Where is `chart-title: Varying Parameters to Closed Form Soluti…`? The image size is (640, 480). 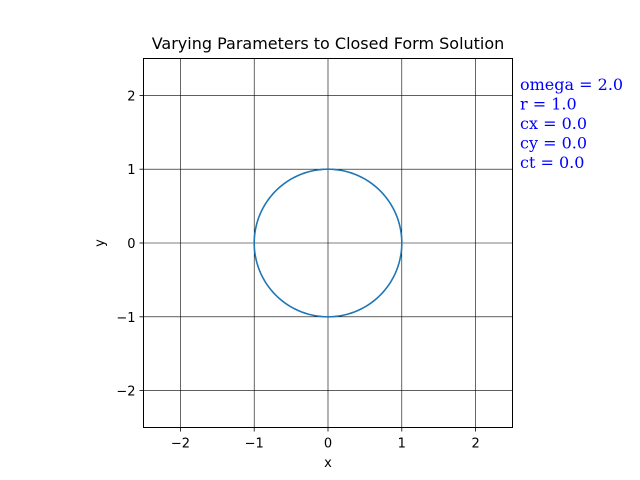
chart-title: Varying Parameters to Closed Form Soluti… is located at coordinates (328, 43).